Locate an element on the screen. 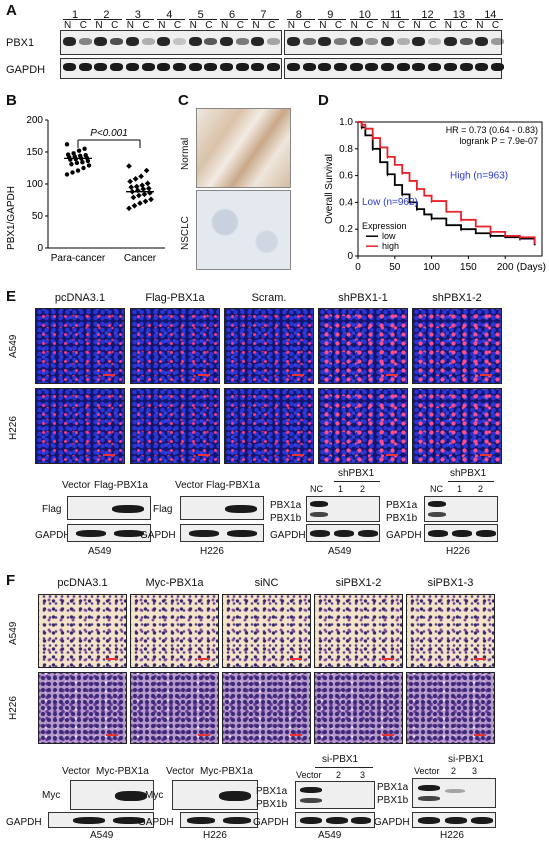  e-blot3-cell: A549 is located at coordinates (340, 551).